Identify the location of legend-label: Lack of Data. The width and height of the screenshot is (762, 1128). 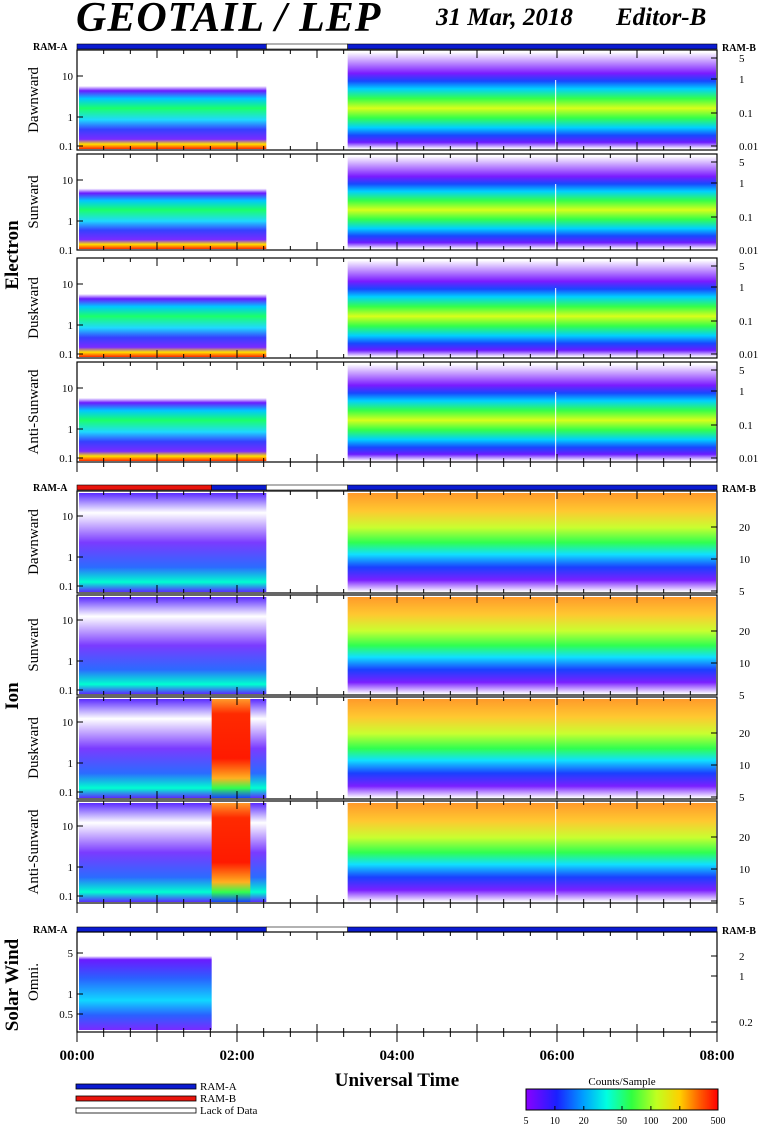
(229, 1111).